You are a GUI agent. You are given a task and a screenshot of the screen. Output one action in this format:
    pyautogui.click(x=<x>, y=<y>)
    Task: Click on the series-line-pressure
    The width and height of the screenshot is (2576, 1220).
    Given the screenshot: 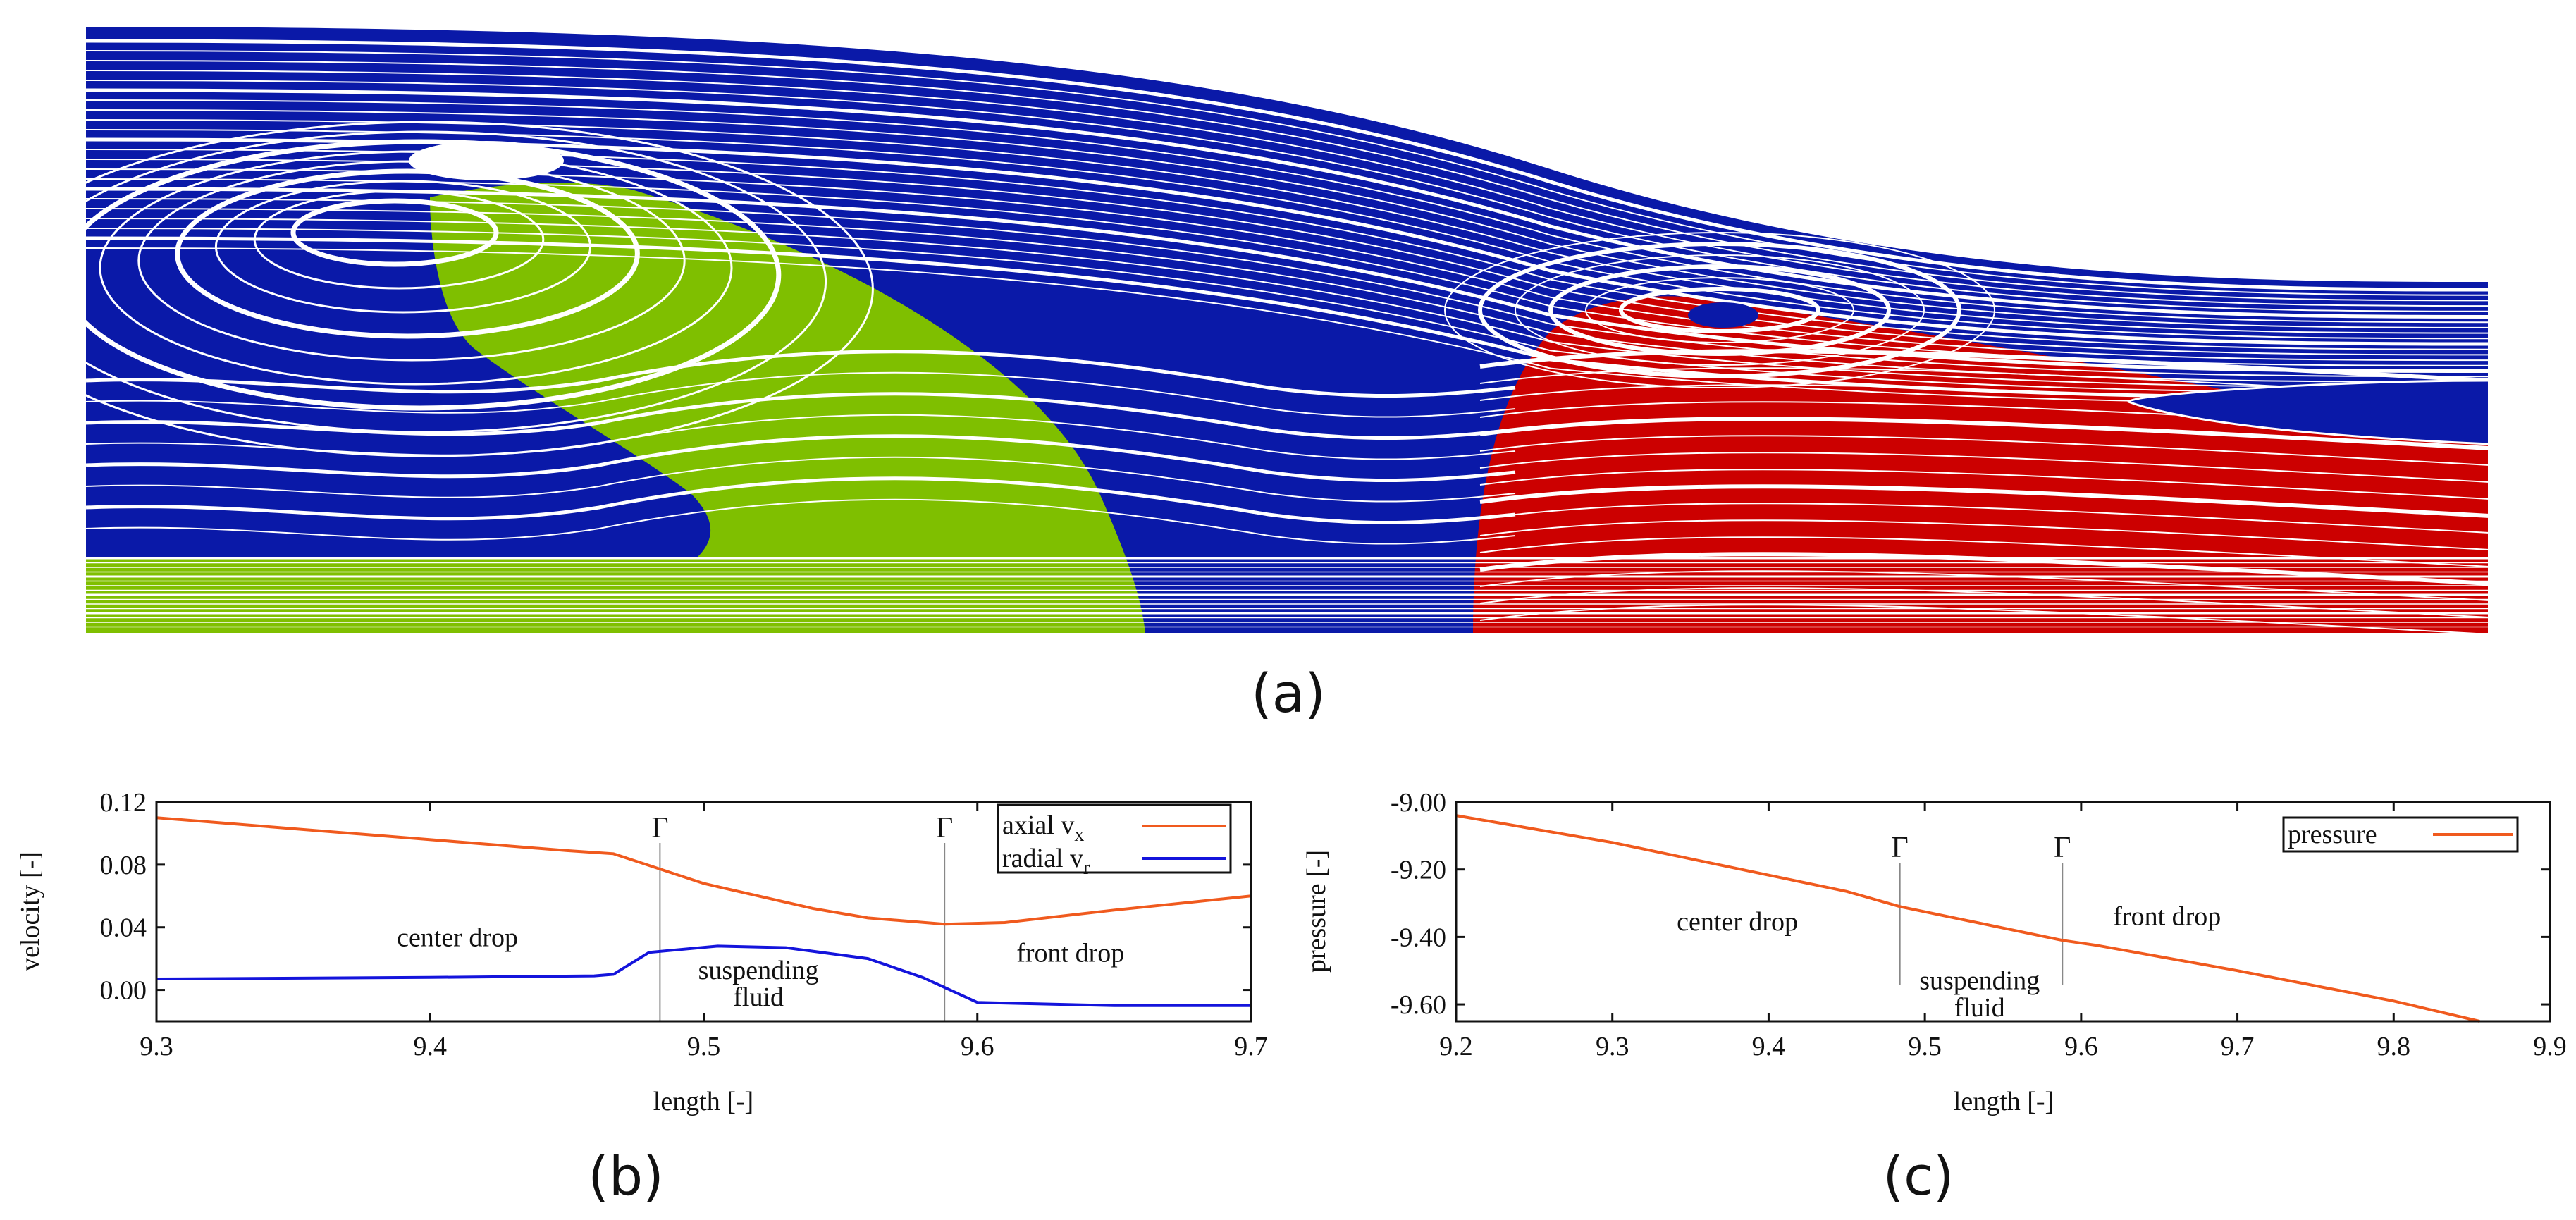 What is the action you would take?
    pyautogui.click(x=1967, y=918)
    